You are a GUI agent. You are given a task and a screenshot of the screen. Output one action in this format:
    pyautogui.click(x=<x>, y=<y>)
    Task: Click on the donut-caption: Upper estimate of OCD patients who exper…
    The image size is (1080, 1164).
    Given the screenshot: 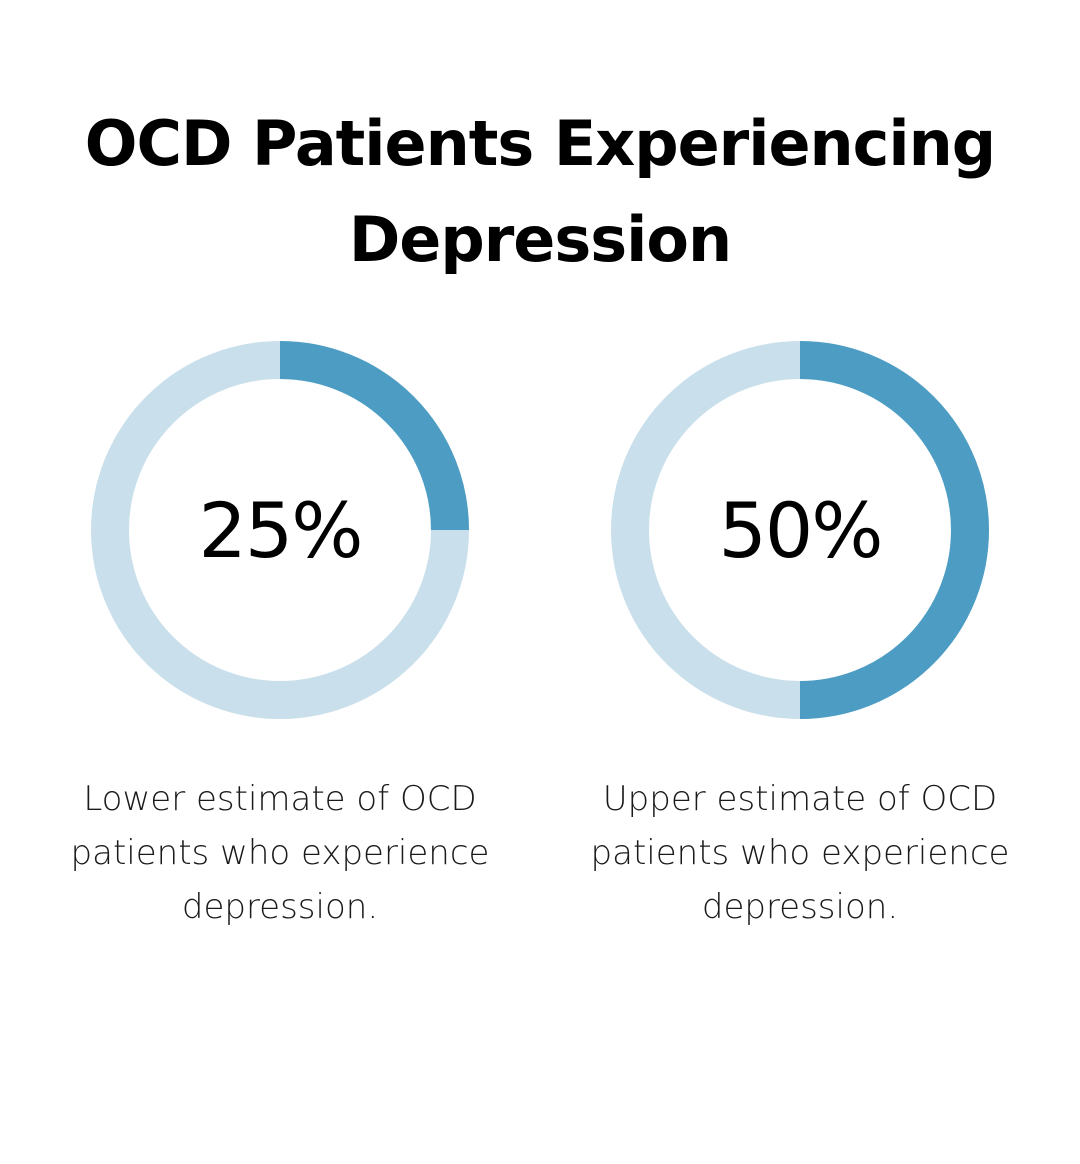 What is the action you would take?
    pyautogui.click(x=800, y=853)
    